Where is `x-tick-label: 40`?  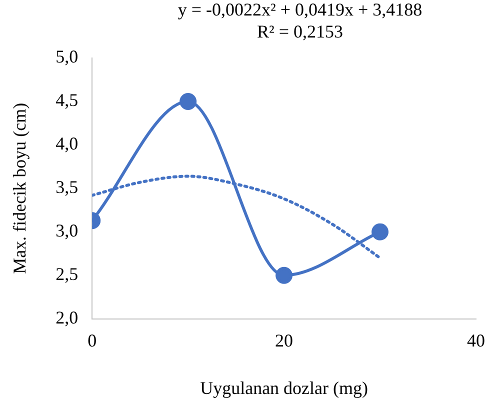 x-tick-label: 40 is located at coordinates (476, 340).